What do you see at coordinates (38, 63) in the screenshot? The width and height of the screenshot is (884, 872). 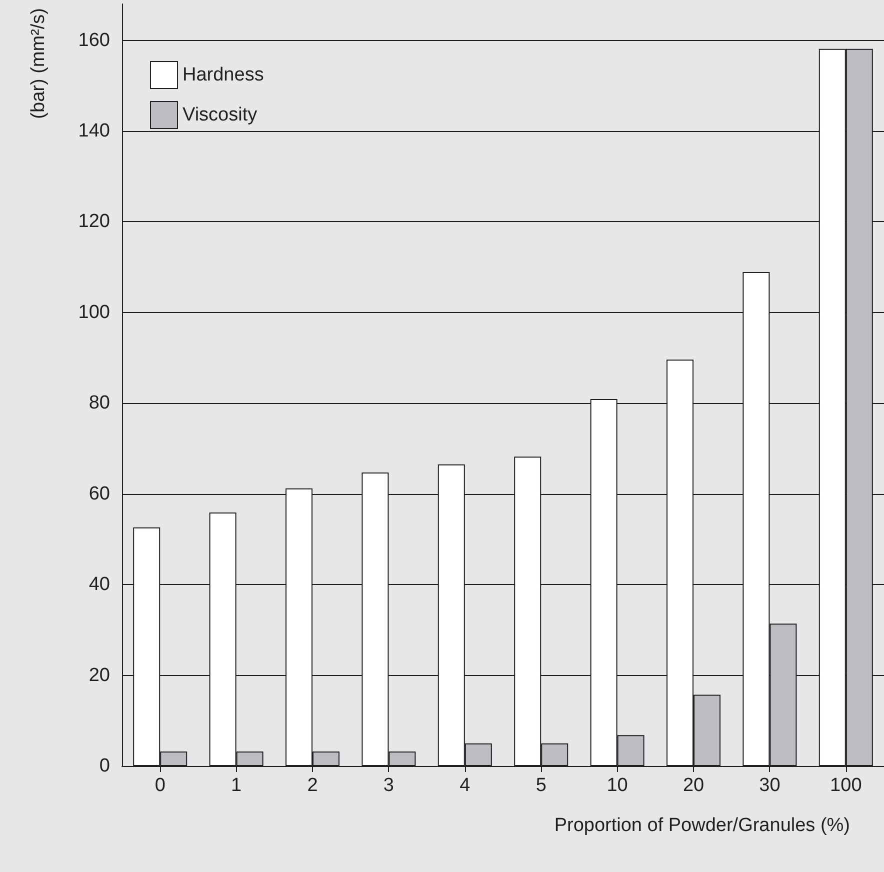 I see `y-axis-title: (bar) (mm²/s)` at bounding box center [38, 63].